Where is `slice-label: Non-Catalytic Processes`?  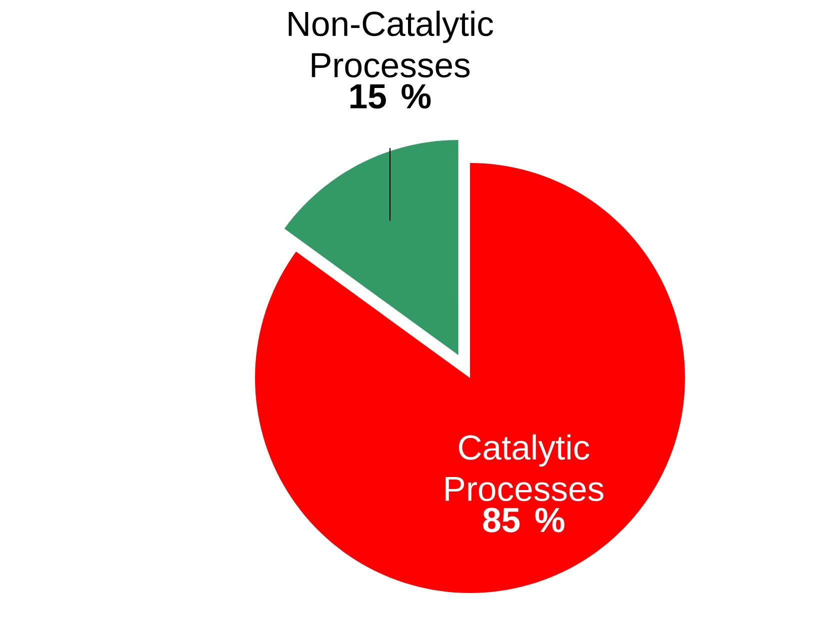
slice-label: Non-Catalytic Processes is located at coordinates (391, 44).